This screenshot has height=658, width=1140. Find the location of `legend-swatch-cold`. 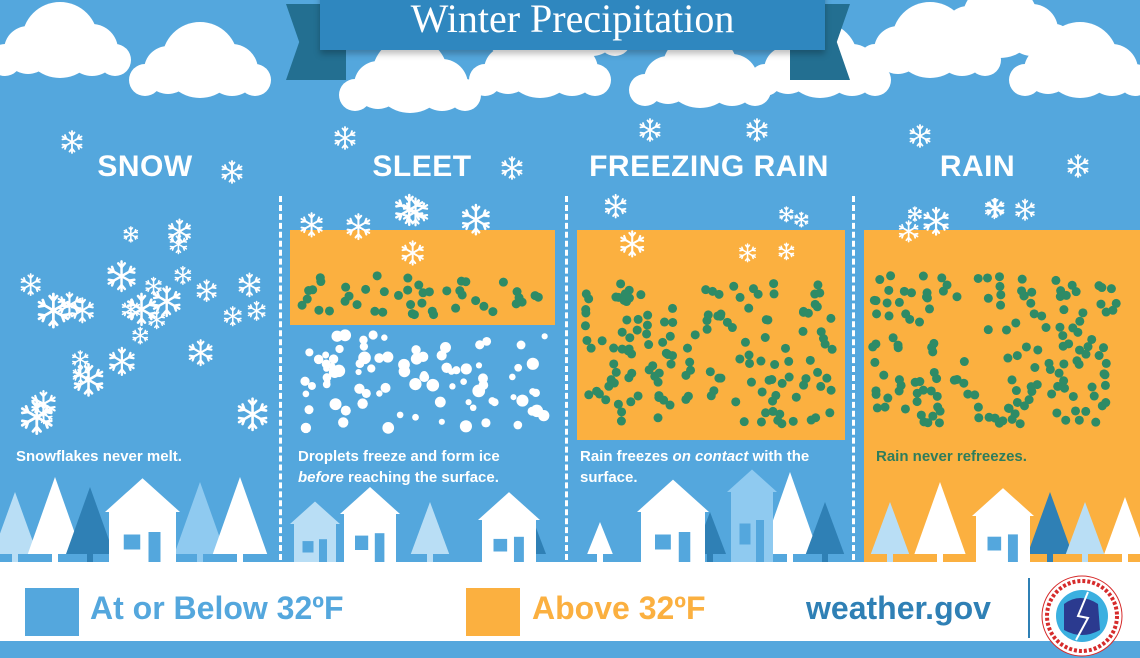

legend-swatch-cold is located at coordinates (52, 612).